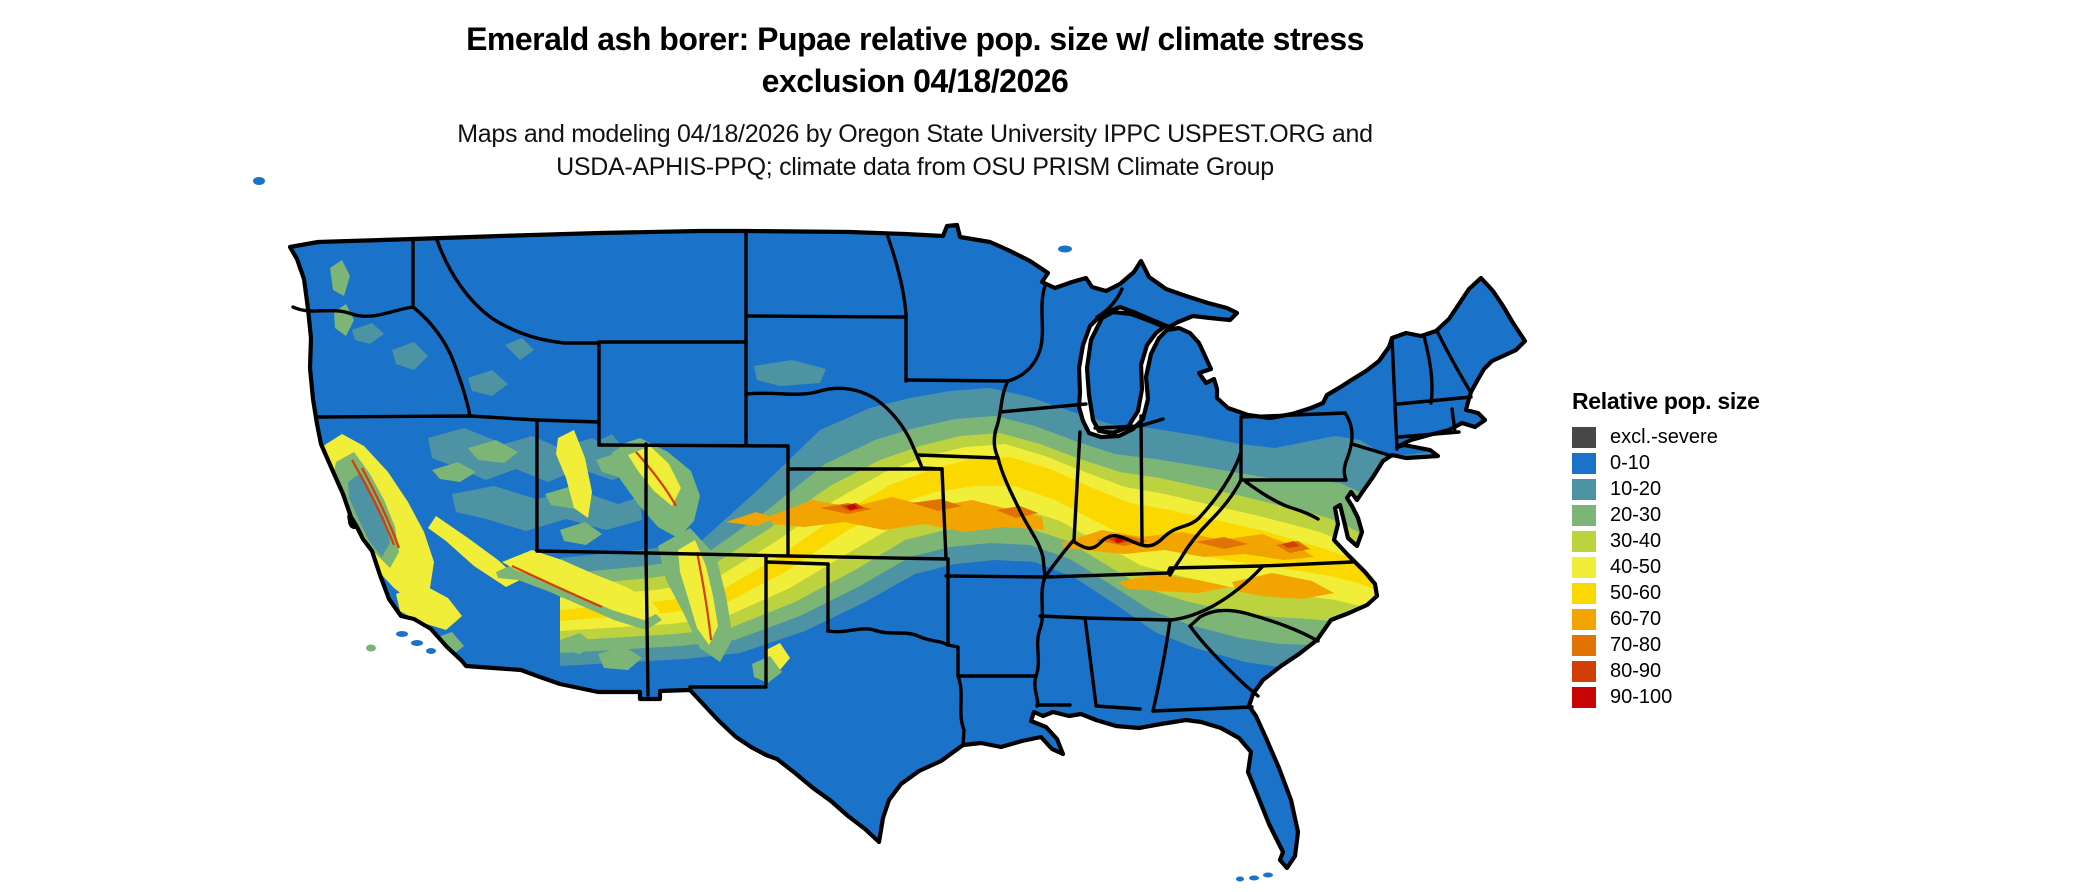 The image size is (2100, 892). I want to click on legend-row: 90-100, so click(1692, 697).